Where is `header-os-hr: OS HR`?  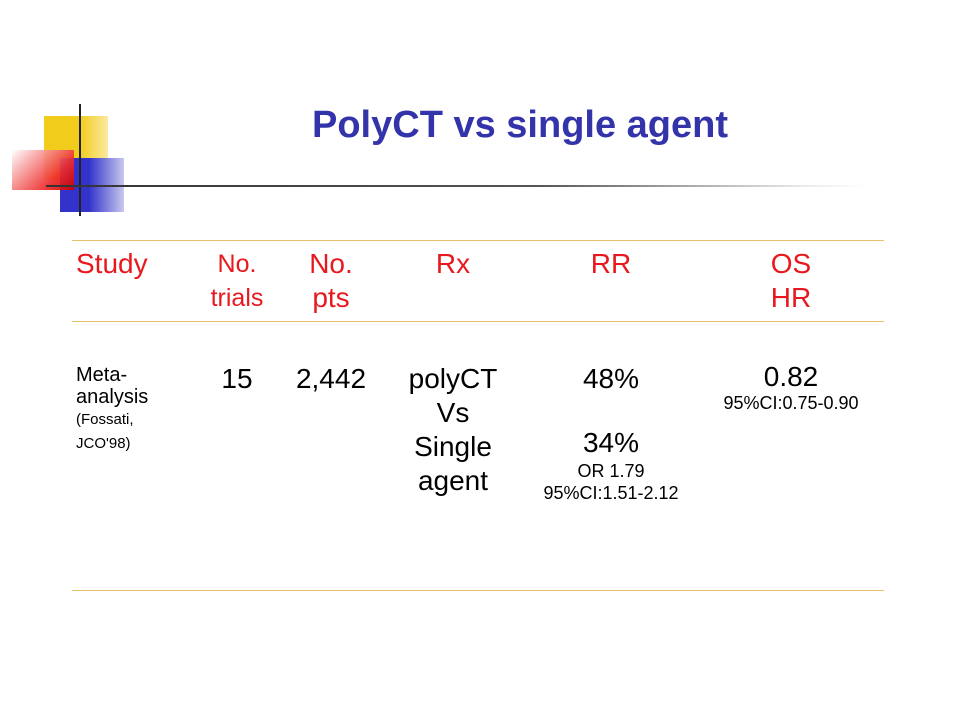
header-os-hr: OS HR is located at coordinates (791, 281).